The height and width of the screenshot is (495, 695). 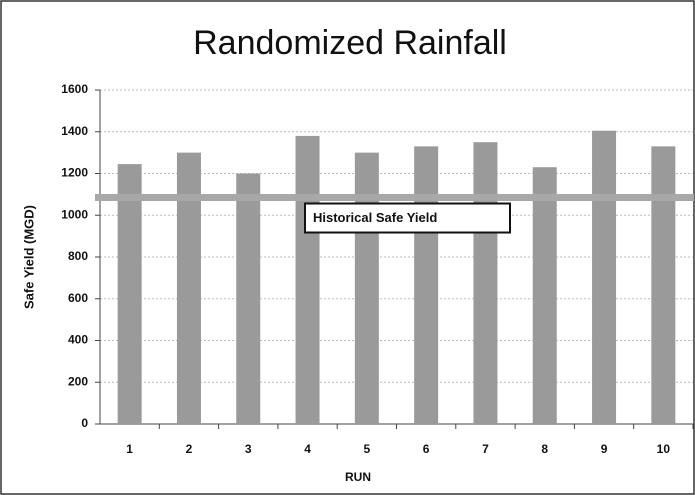 What do you see at coordinates (78, 256) in the screenshot?
I see `y-tick-label: 800` at bounding box center [78, 256].